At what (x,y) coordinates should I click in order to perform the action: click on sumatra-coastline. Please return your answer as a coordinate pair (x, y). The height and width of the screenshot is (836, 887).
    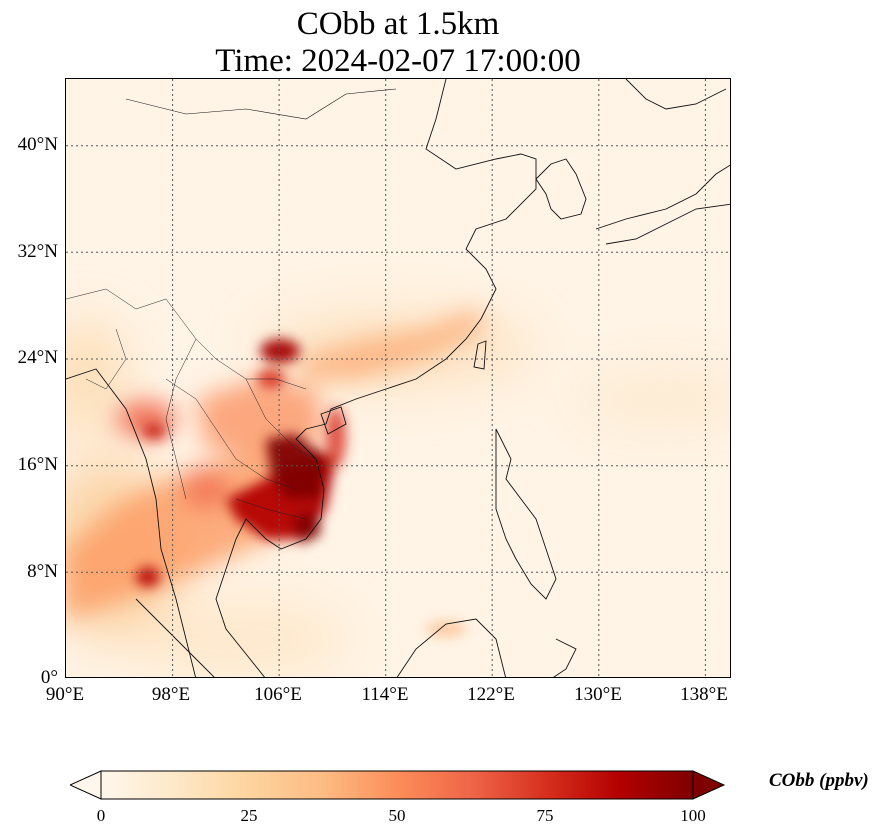
    Looking at the image, I should click on (175, 637).